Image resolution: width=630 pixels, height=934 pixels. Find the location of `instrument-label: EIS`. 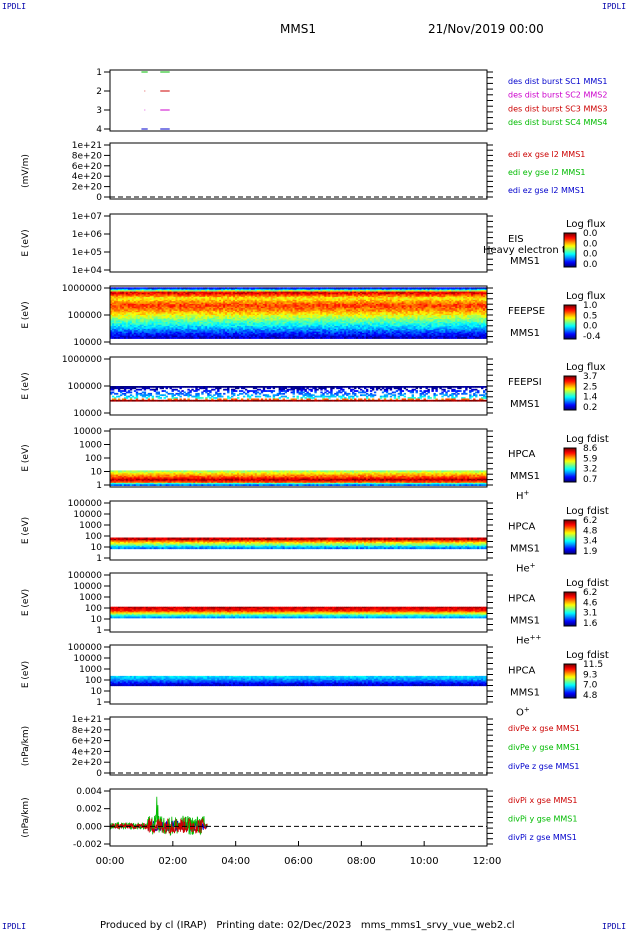

instrument-label: EIS is located at coordinates (516, 239).